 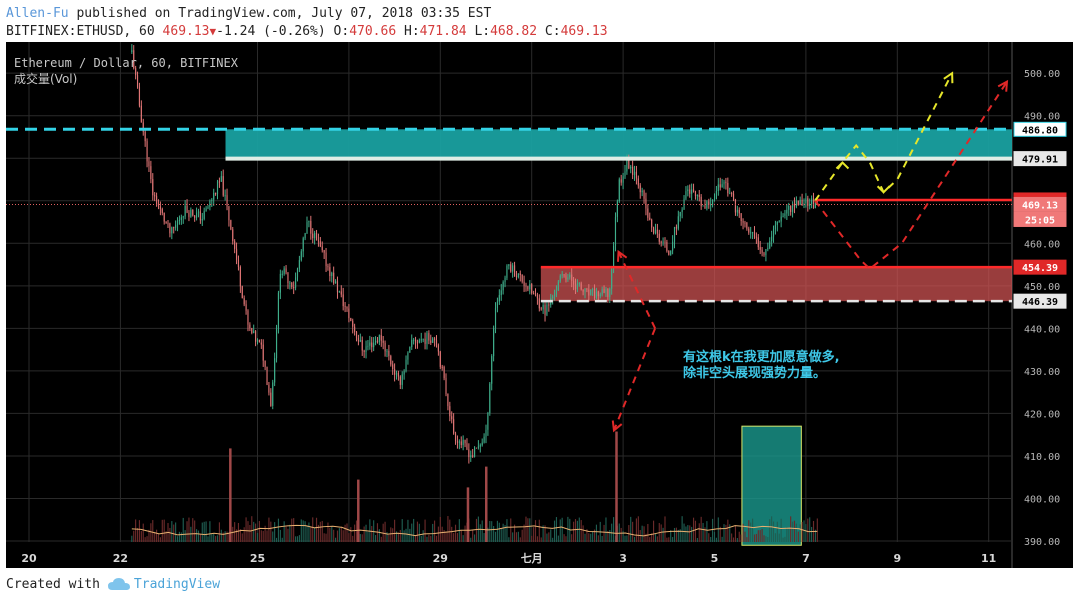 What do you see at coordinates (177, 584) in the screenshot?
I see `tradingview-link: TradingView` at bounding box center [177, 584].